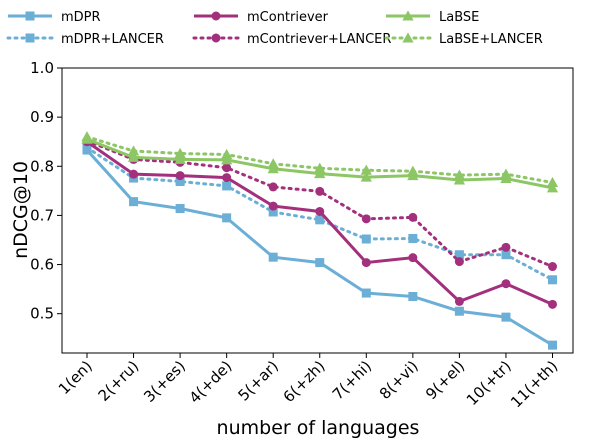 The image size is (595, 442). I want to click on legend-label: mDPR+LANCER, so click(112, 39).